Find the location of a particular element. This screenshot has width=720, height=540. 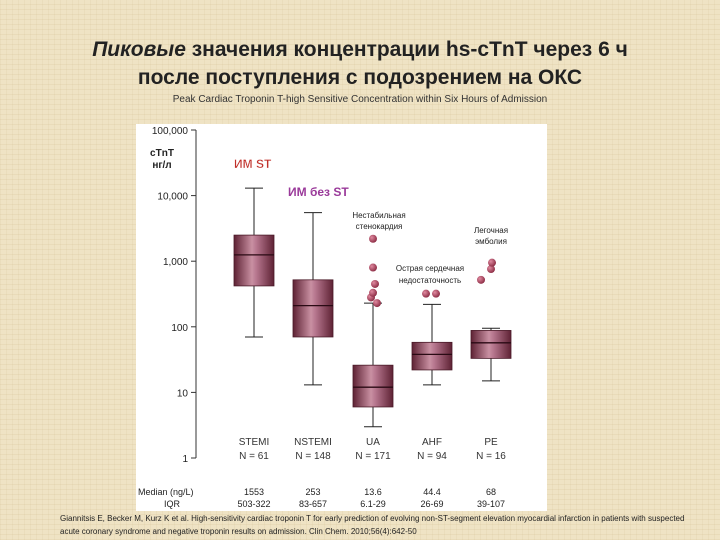

category-label: PE is located at coordinates (491, 442).